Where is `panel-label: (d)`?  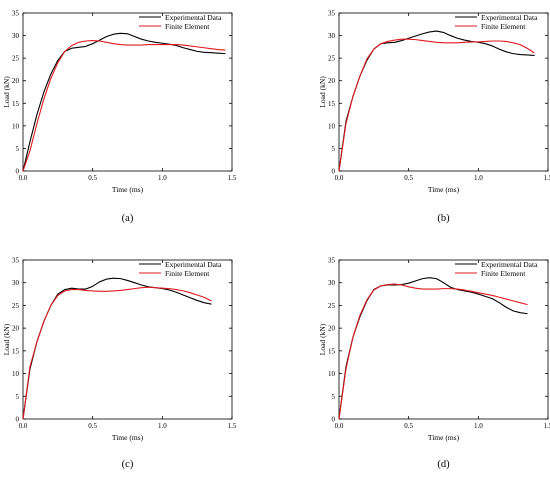
panel-label: (d) is located at coordinates (443, 464).